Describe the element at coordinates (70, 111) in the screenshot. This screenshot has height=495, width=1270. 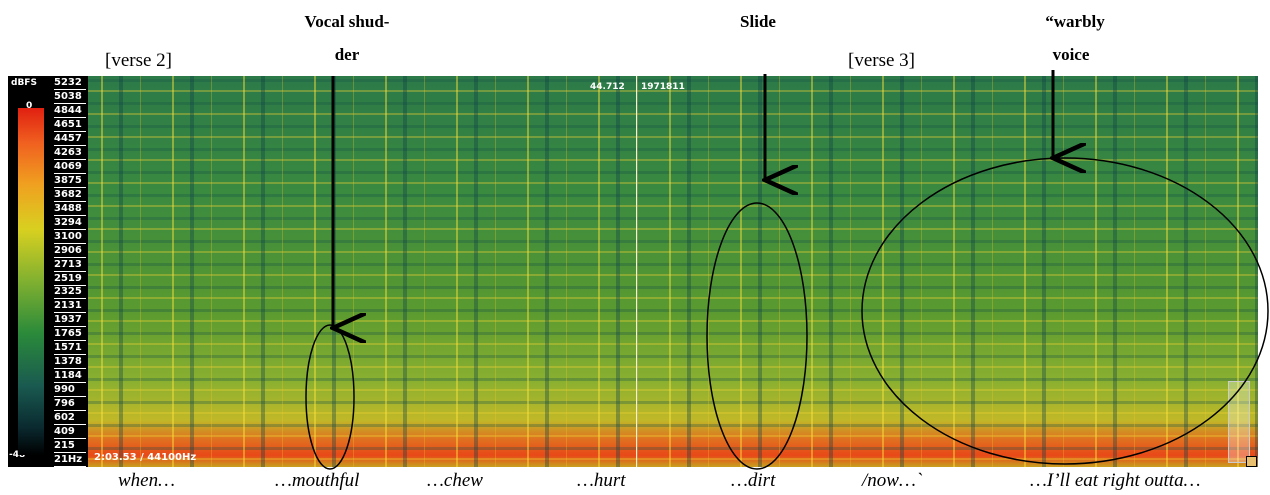
I see `frequency-label: 4844` at that location.